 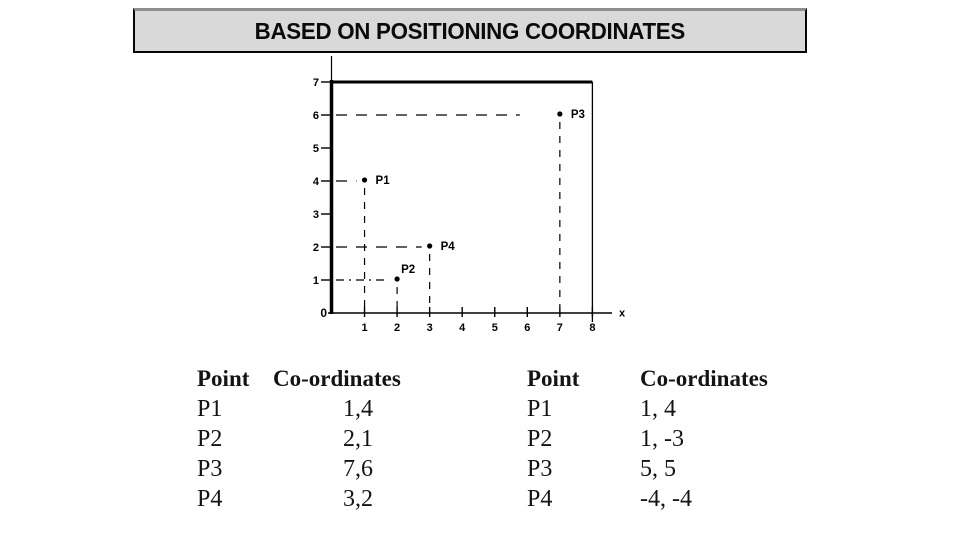 What do you see at coordinates (527, 328) in the screenshot?
I see `x-tick-label-6: 6` at bounding box center [527, 328].